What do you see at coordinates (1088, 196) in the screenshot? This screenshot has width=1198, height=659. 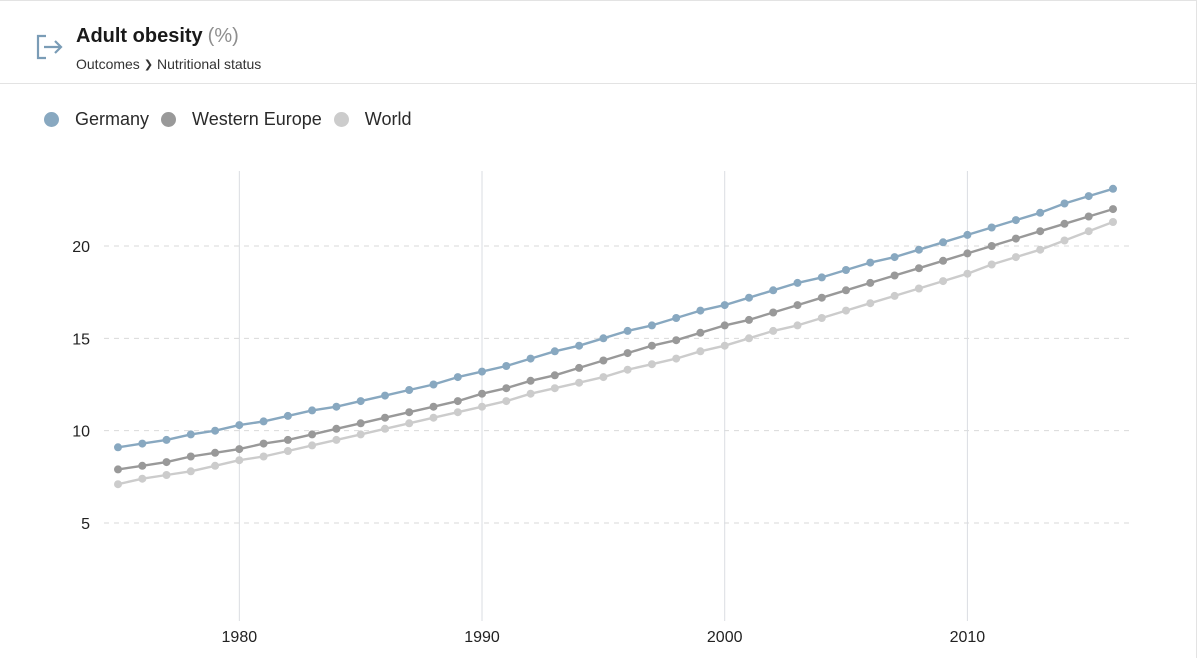 I see `point-germany-2015` at bounding box center [1088, 196].